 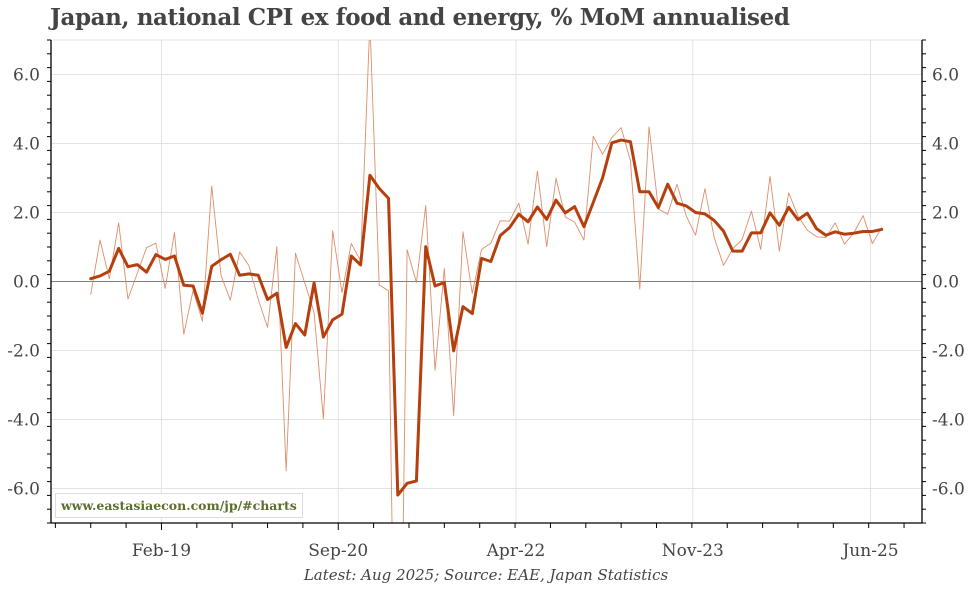 I want to click on y-tick-label-right: 0.0, so click(x=945, y=283).